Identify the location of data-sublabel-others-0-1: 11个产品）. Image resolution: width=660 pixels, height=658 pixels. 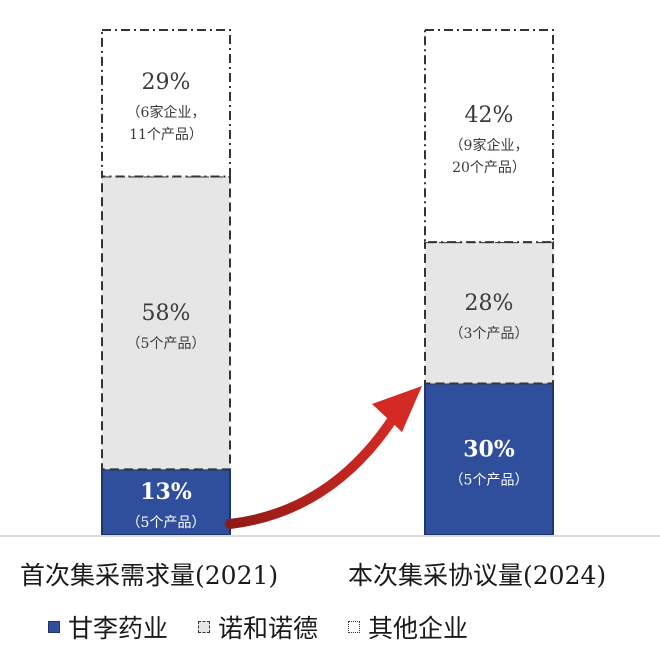
(166, 135).